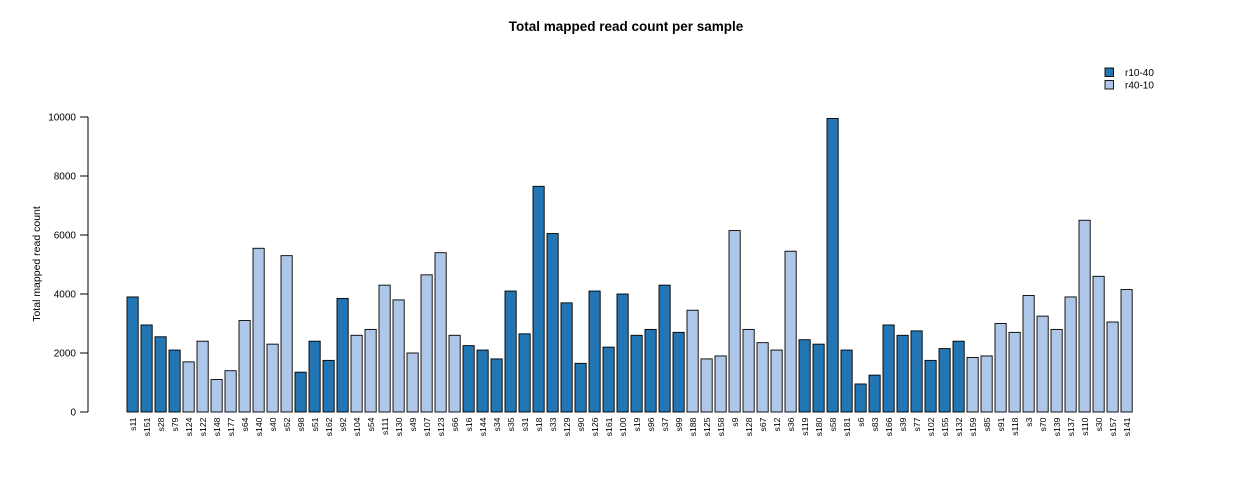 This screenshot has height=500, width=1238. I want to click on x-tick-label-s96: s96, so click(651, 424).